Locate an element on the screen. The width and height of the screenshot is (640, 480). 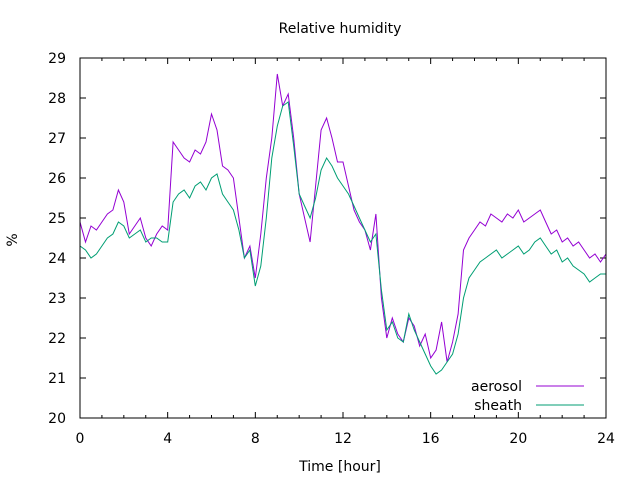
y-tick-label: 29 is located at coordinates (57, 59).